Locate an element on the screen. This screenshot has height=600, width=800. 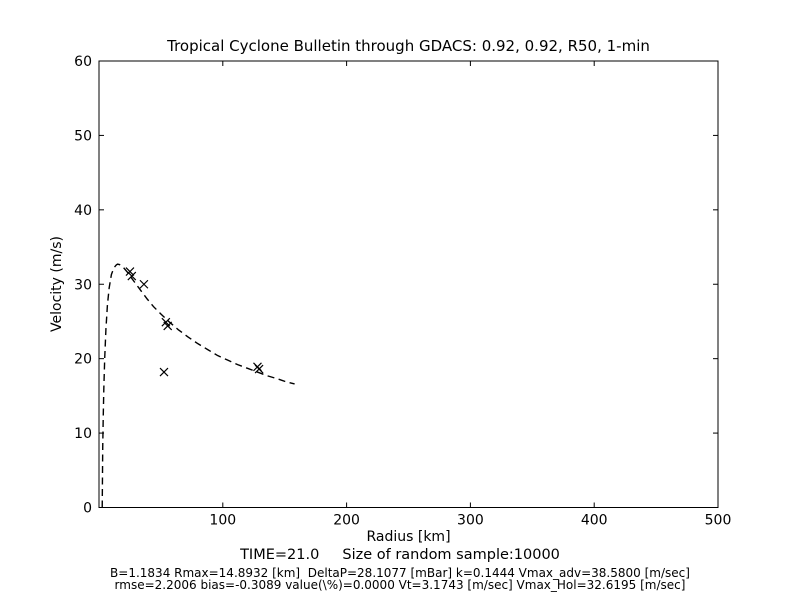
x-axis-label: Radius [km] is located at coordinates (408, 537).